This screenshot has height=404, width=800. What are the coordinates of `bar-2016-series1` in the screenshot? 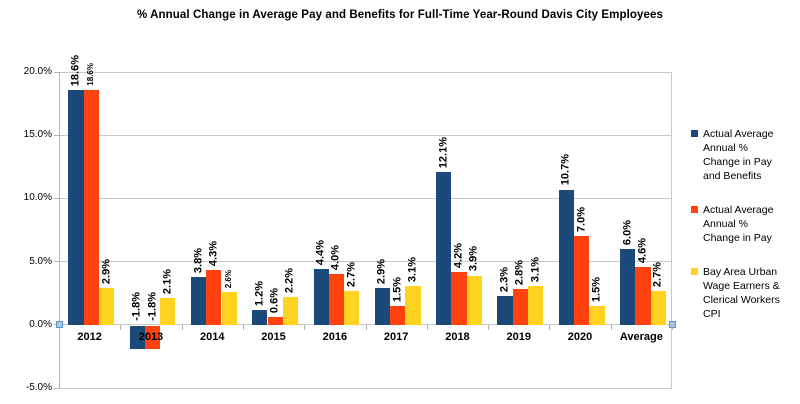 It's located at (321, 297).